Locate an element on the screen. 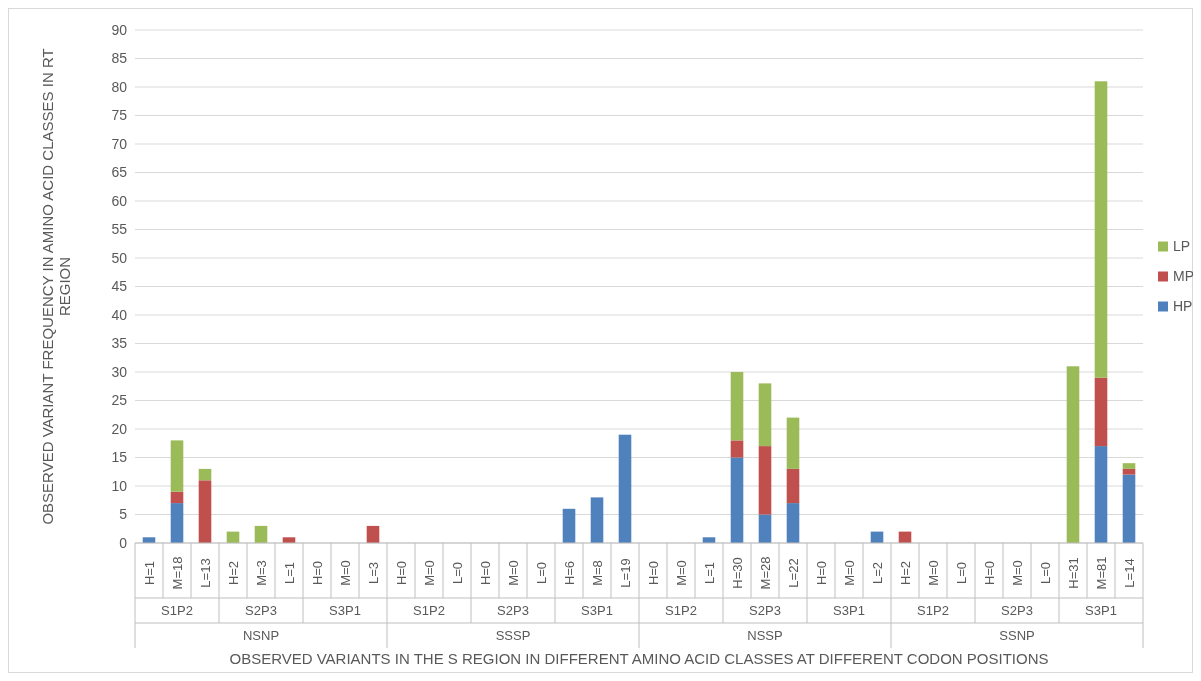 This screenshot has width=1201, height=681. text: NSNP is located at coordinates (261, 636).